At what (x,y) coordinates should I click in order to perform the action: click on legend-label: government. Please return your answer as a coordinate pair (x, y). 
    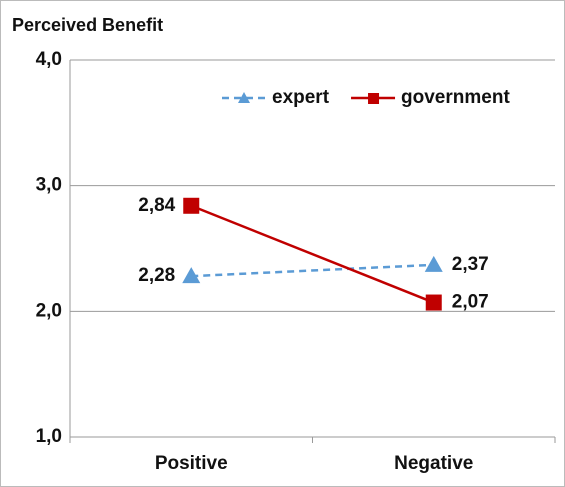
    Looking at the image, I should click on (455, 97).